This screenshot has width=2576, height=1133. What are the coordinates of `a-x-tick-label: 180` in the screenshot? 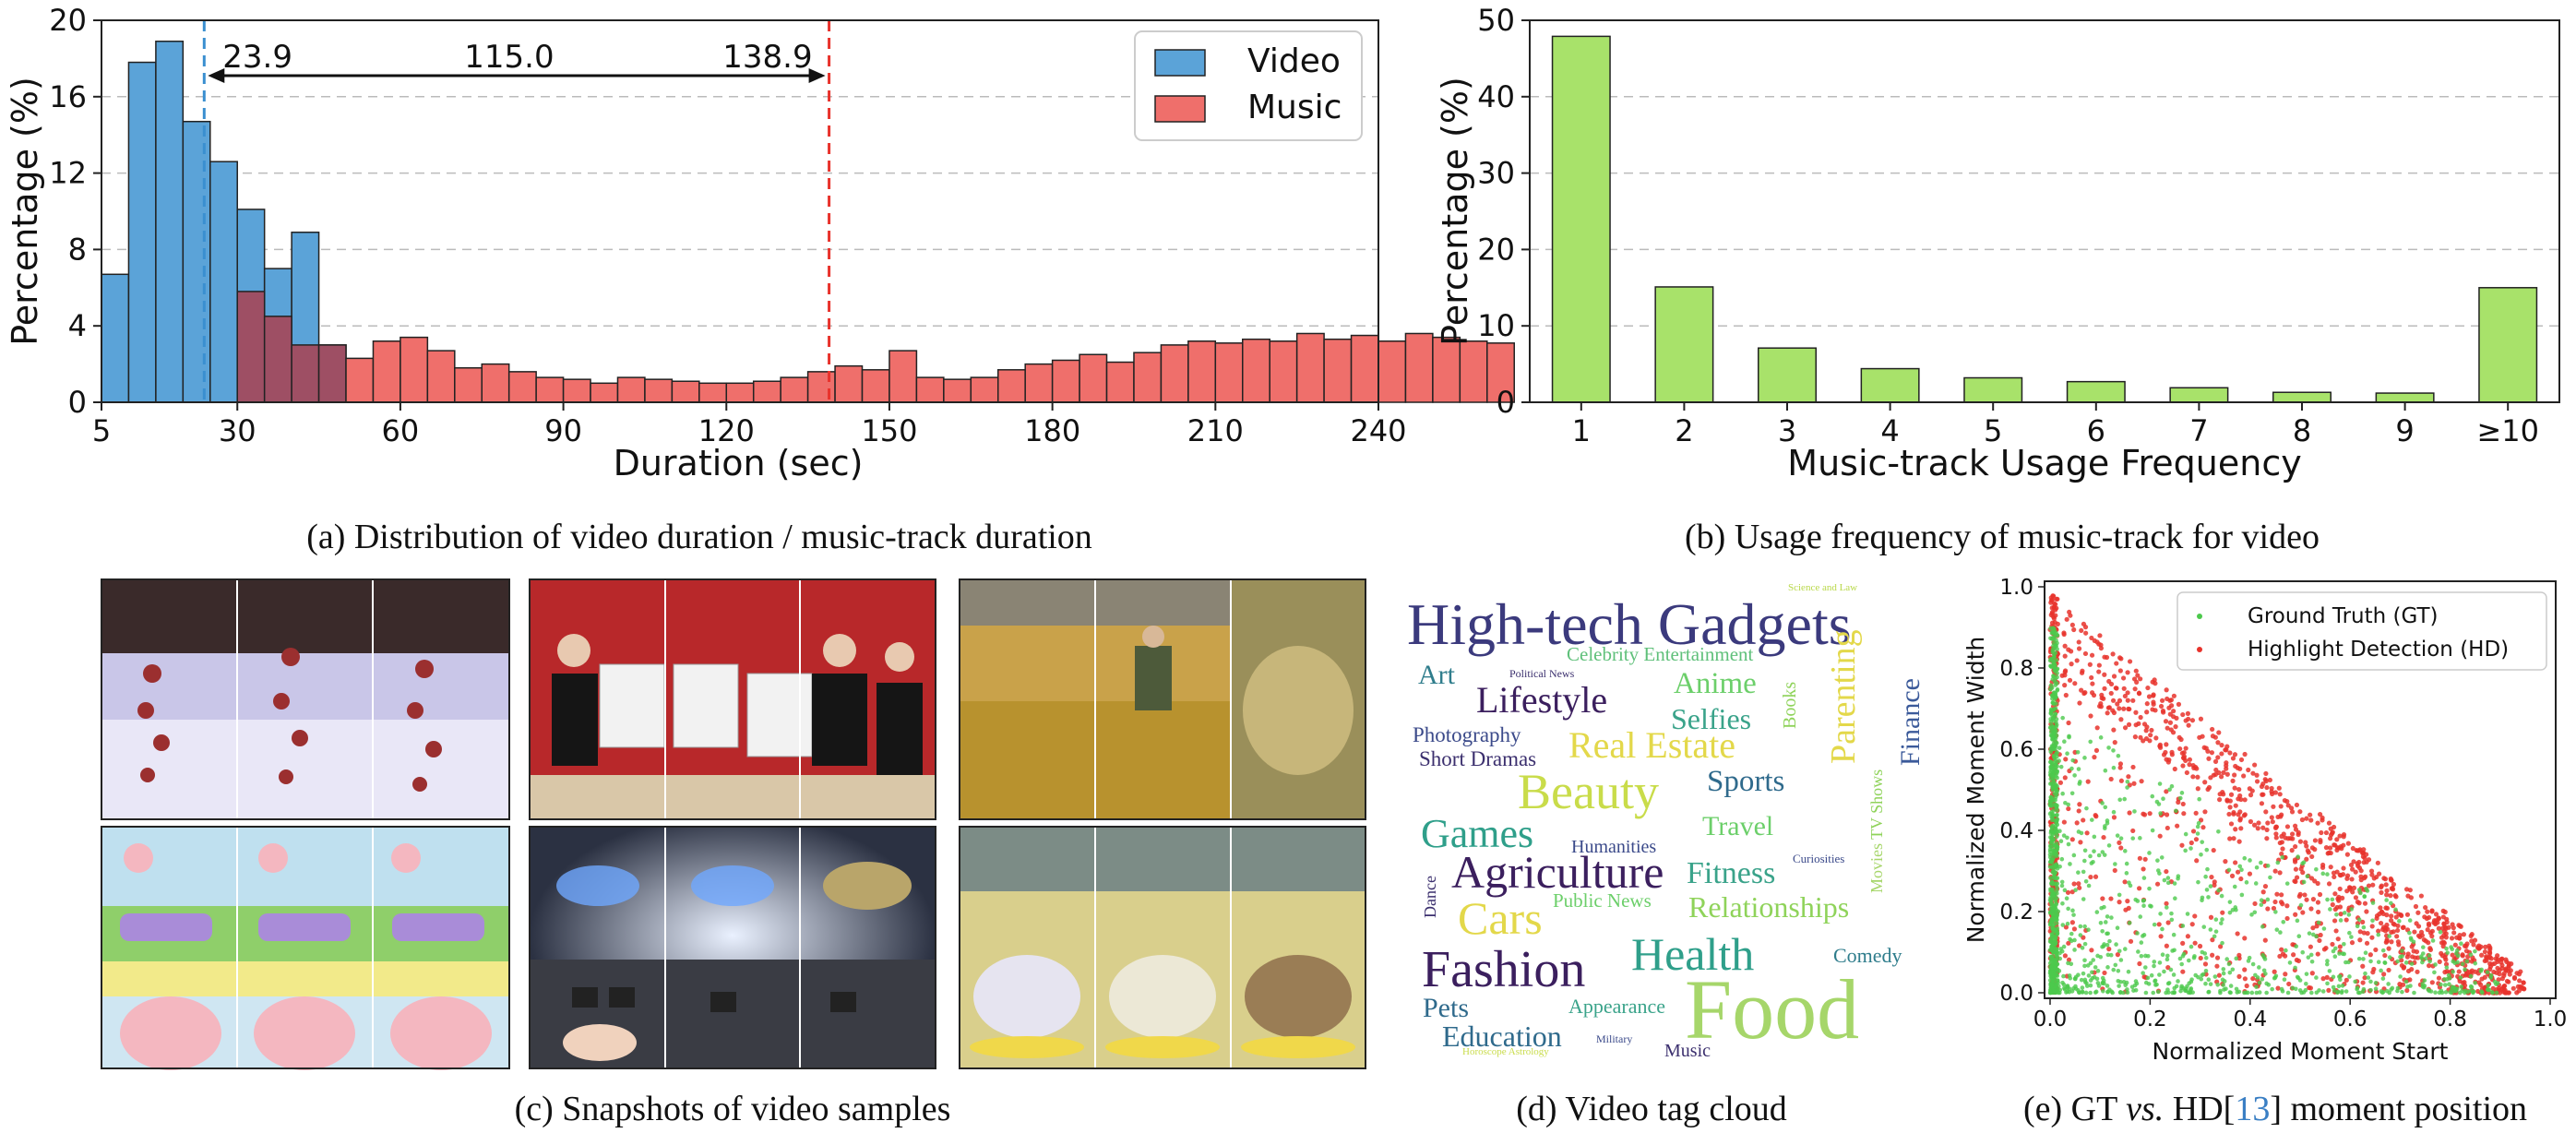 It's located at (1052, 430).